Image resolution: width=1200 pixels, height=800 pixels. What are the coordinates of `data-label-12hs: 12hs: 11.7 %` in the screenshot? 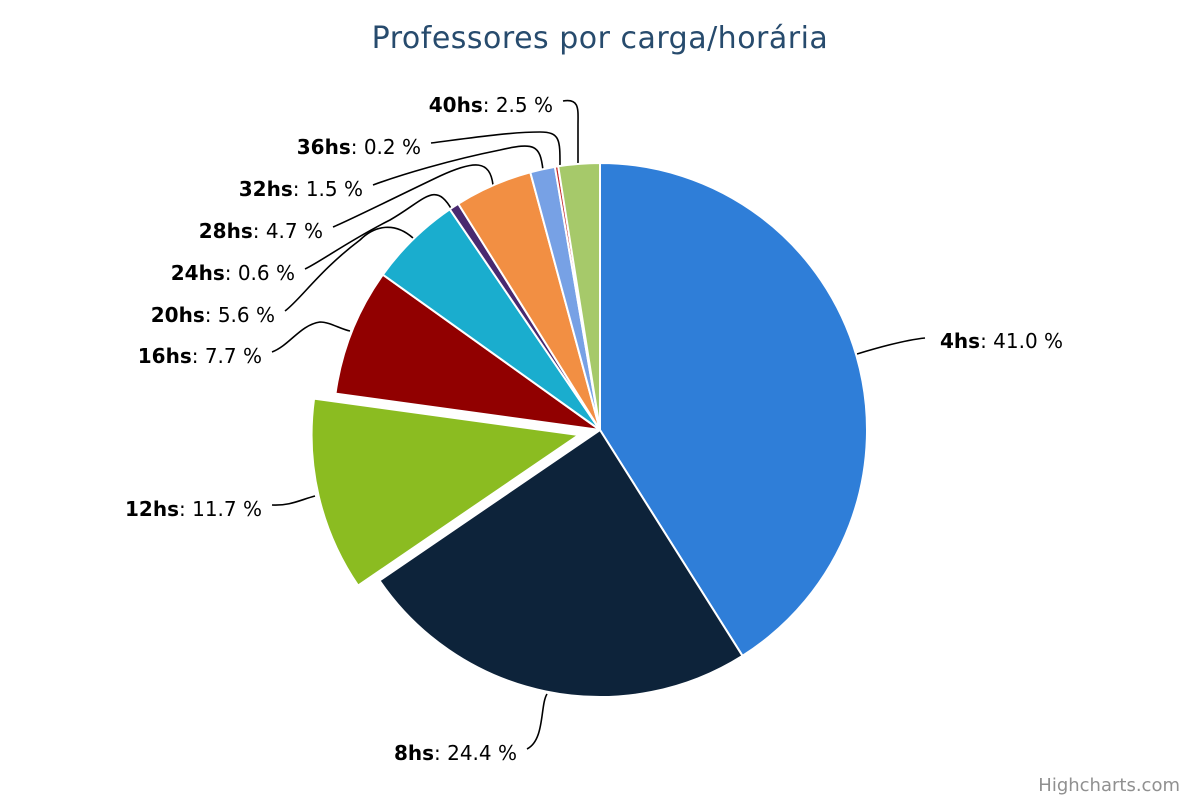 It's located at (193, 509).